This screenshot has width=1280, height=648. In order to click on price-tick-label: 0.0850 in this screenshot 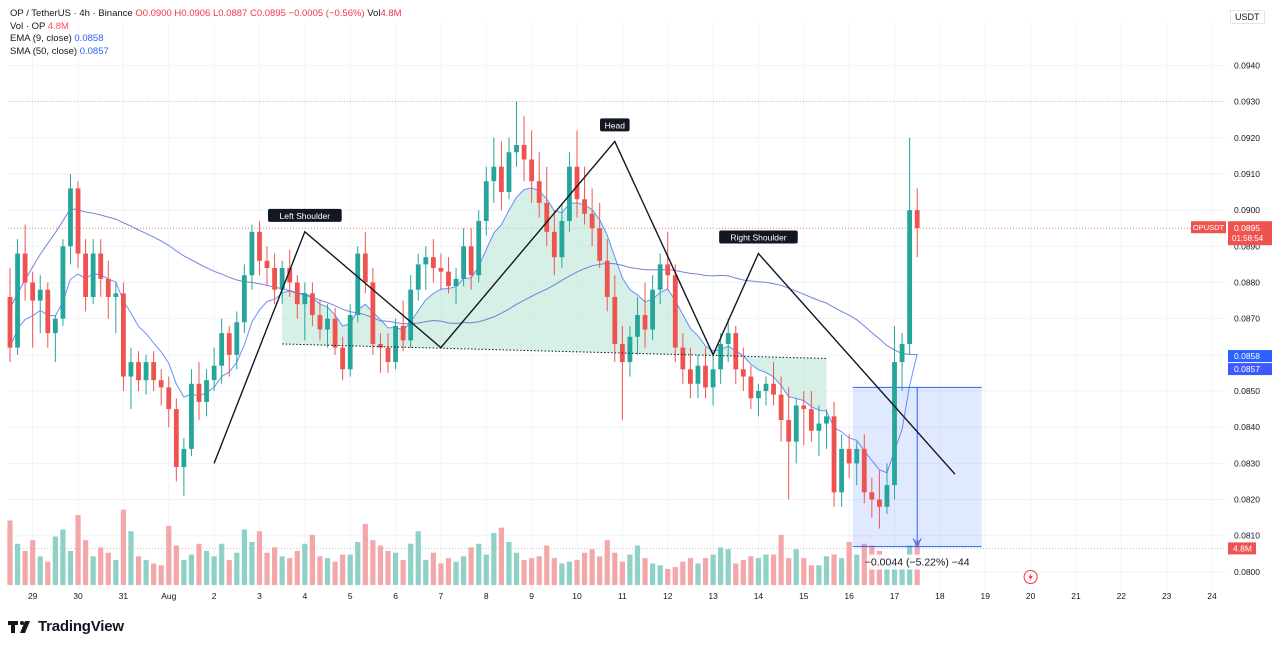, I will do `click(1247, 391)`.